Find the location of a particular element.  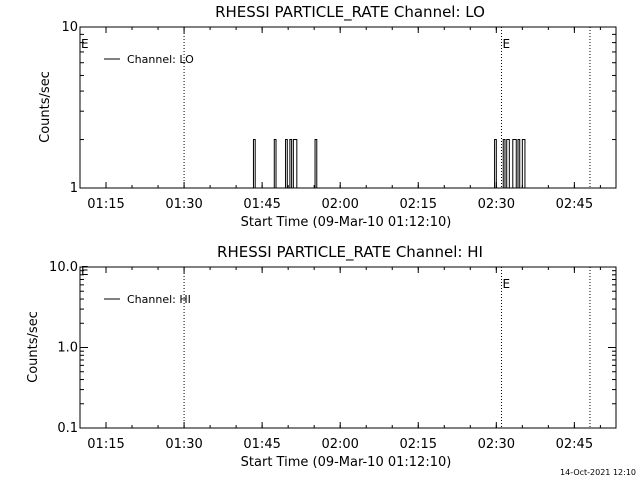

panel-hi-title: RHESSI PARTICLE_RATE Channel: HI is located at coordinates (350, 252).